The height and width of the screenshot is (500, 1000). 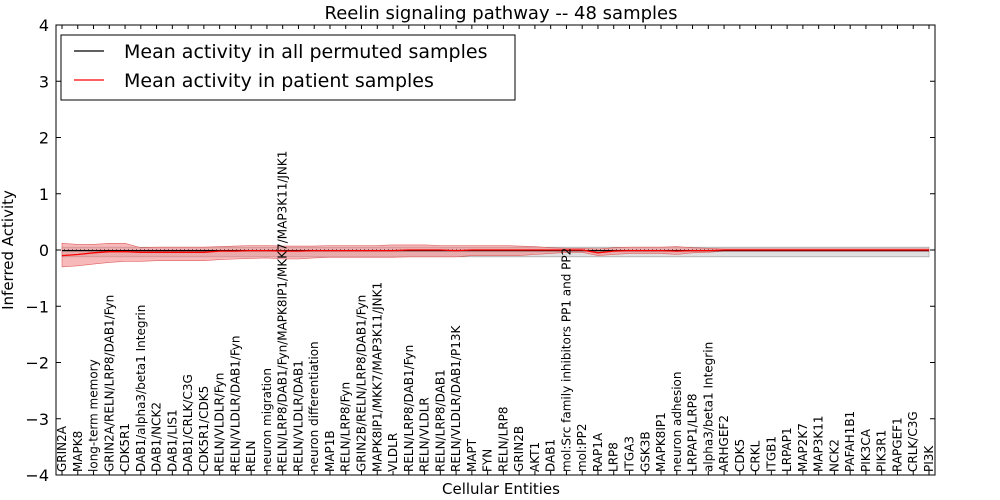 I want to click on y-tick-label: −1, so click(x=37, y=306).